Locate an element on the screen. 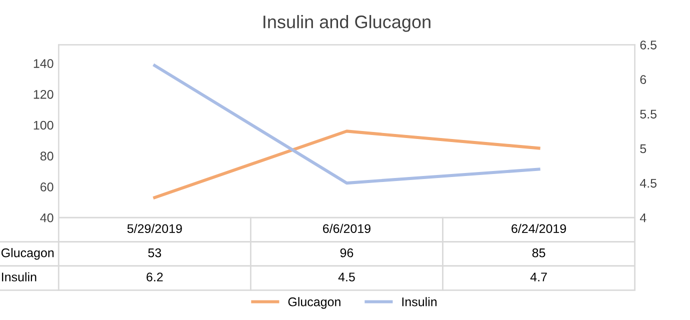 Image resolution: width=690 pixels, height=320 pixels. x-tick-label: 6/24/2019 is located at coordinates (539, 229).